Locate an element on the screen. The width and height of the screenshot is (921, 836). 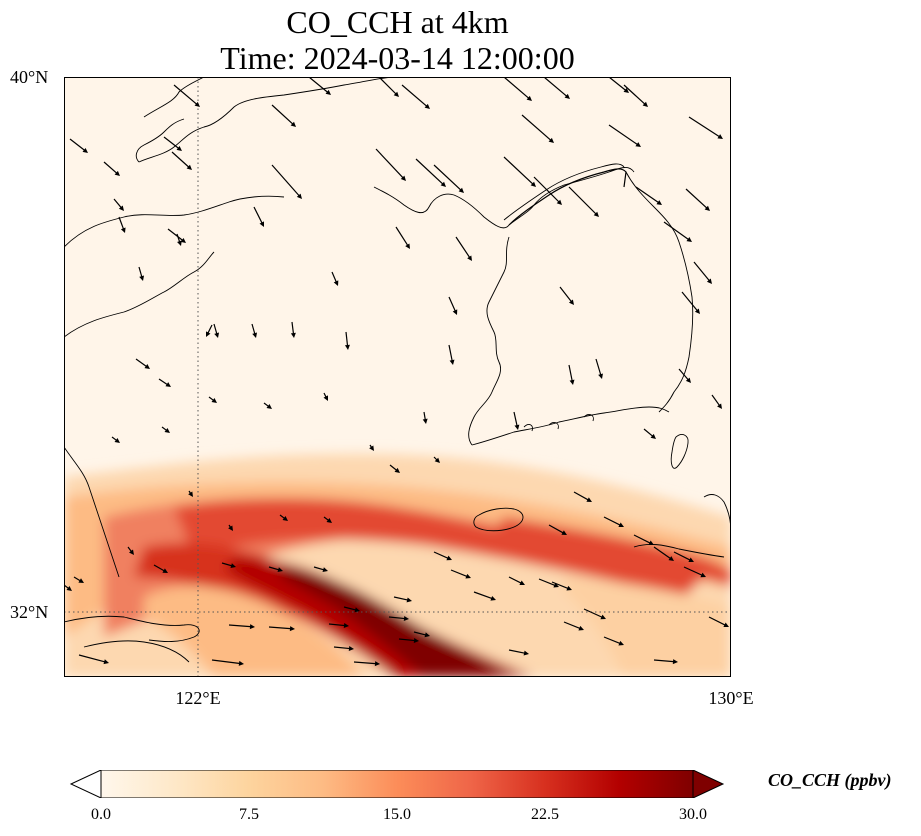
coast-korea-west is located at coordinates (489, 341).